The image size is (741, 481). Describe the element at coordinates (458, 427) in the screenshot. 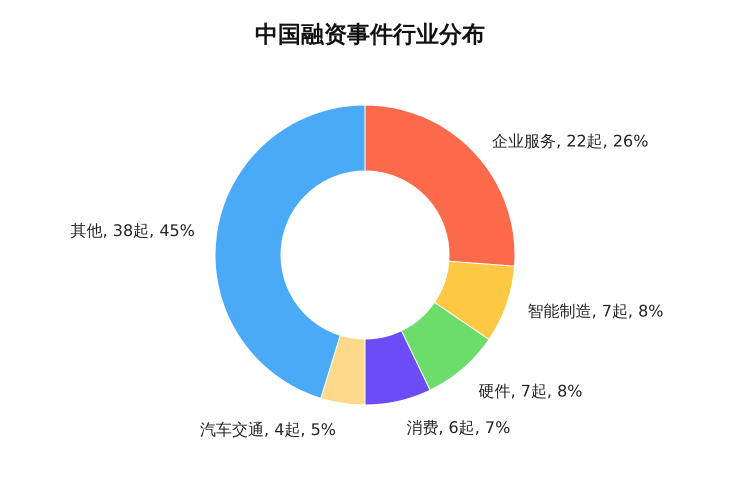

I see `slice-label: 消费, 6起, 7%` at that location.